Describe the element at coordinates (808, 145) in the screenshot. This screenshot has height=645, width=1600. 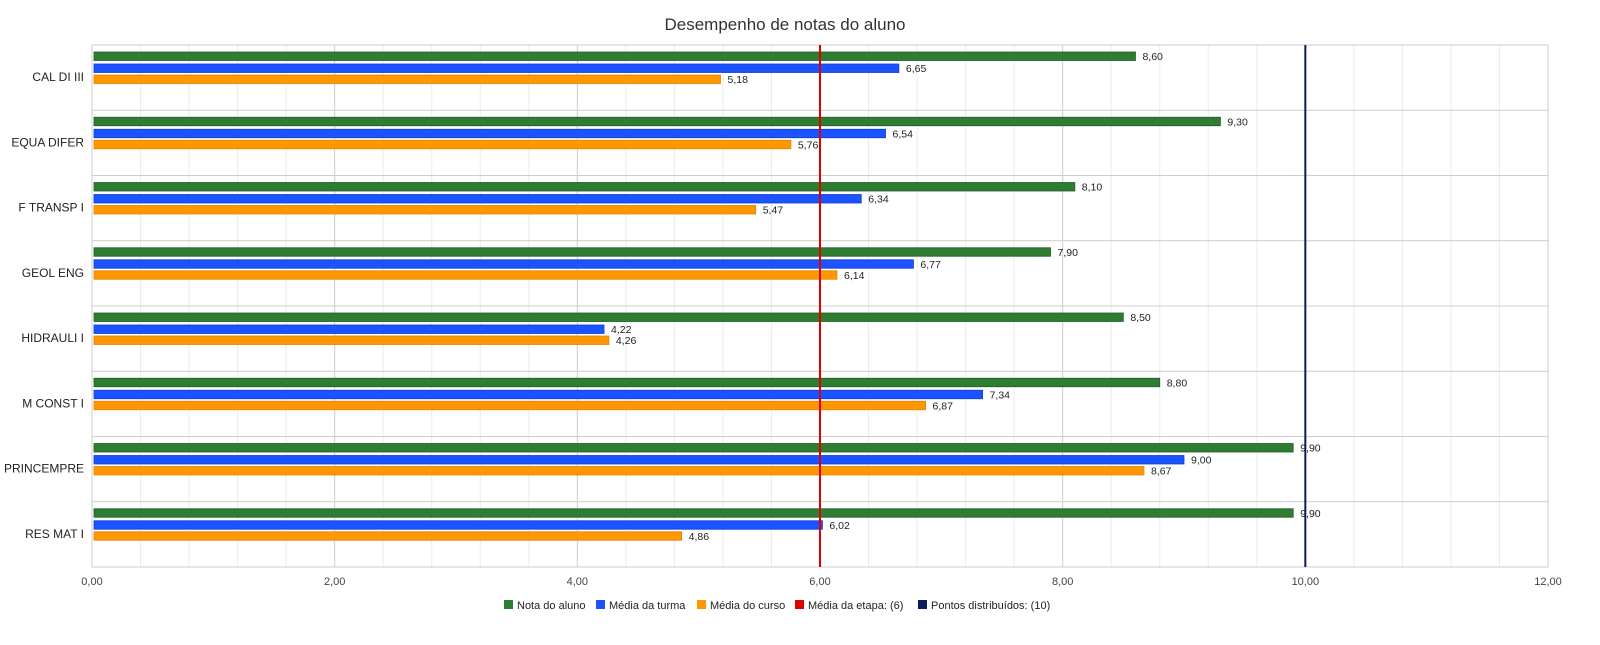
I see `data-label: 5,76` at that location.